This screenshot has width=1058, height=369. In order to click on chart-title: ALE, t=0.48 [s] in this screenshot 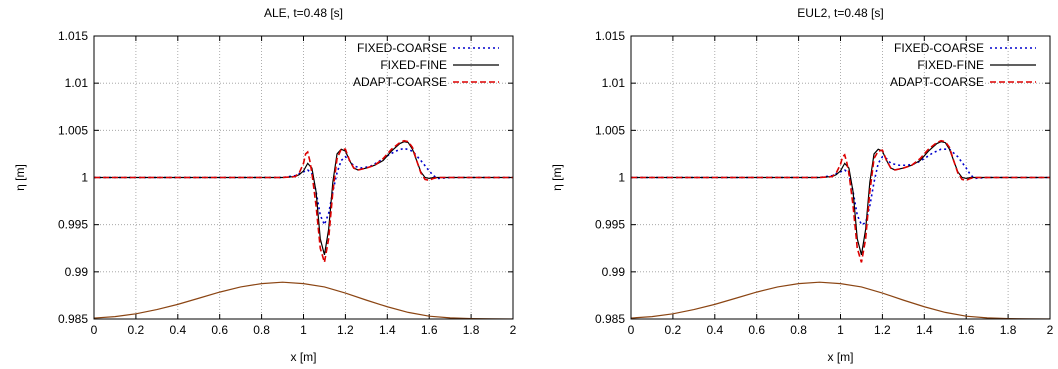, I will do `click(303, 13)`.